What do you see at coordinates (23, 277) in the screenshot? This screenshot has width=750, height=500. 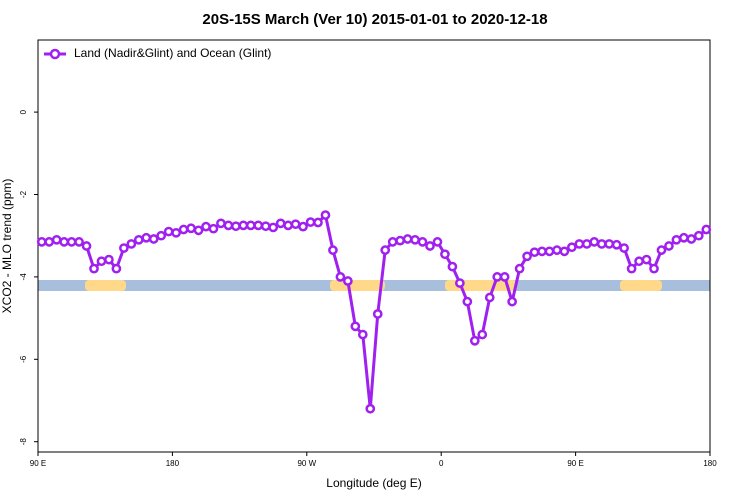 I see `y-tick-label: -4` at bounding box center [23, 277].